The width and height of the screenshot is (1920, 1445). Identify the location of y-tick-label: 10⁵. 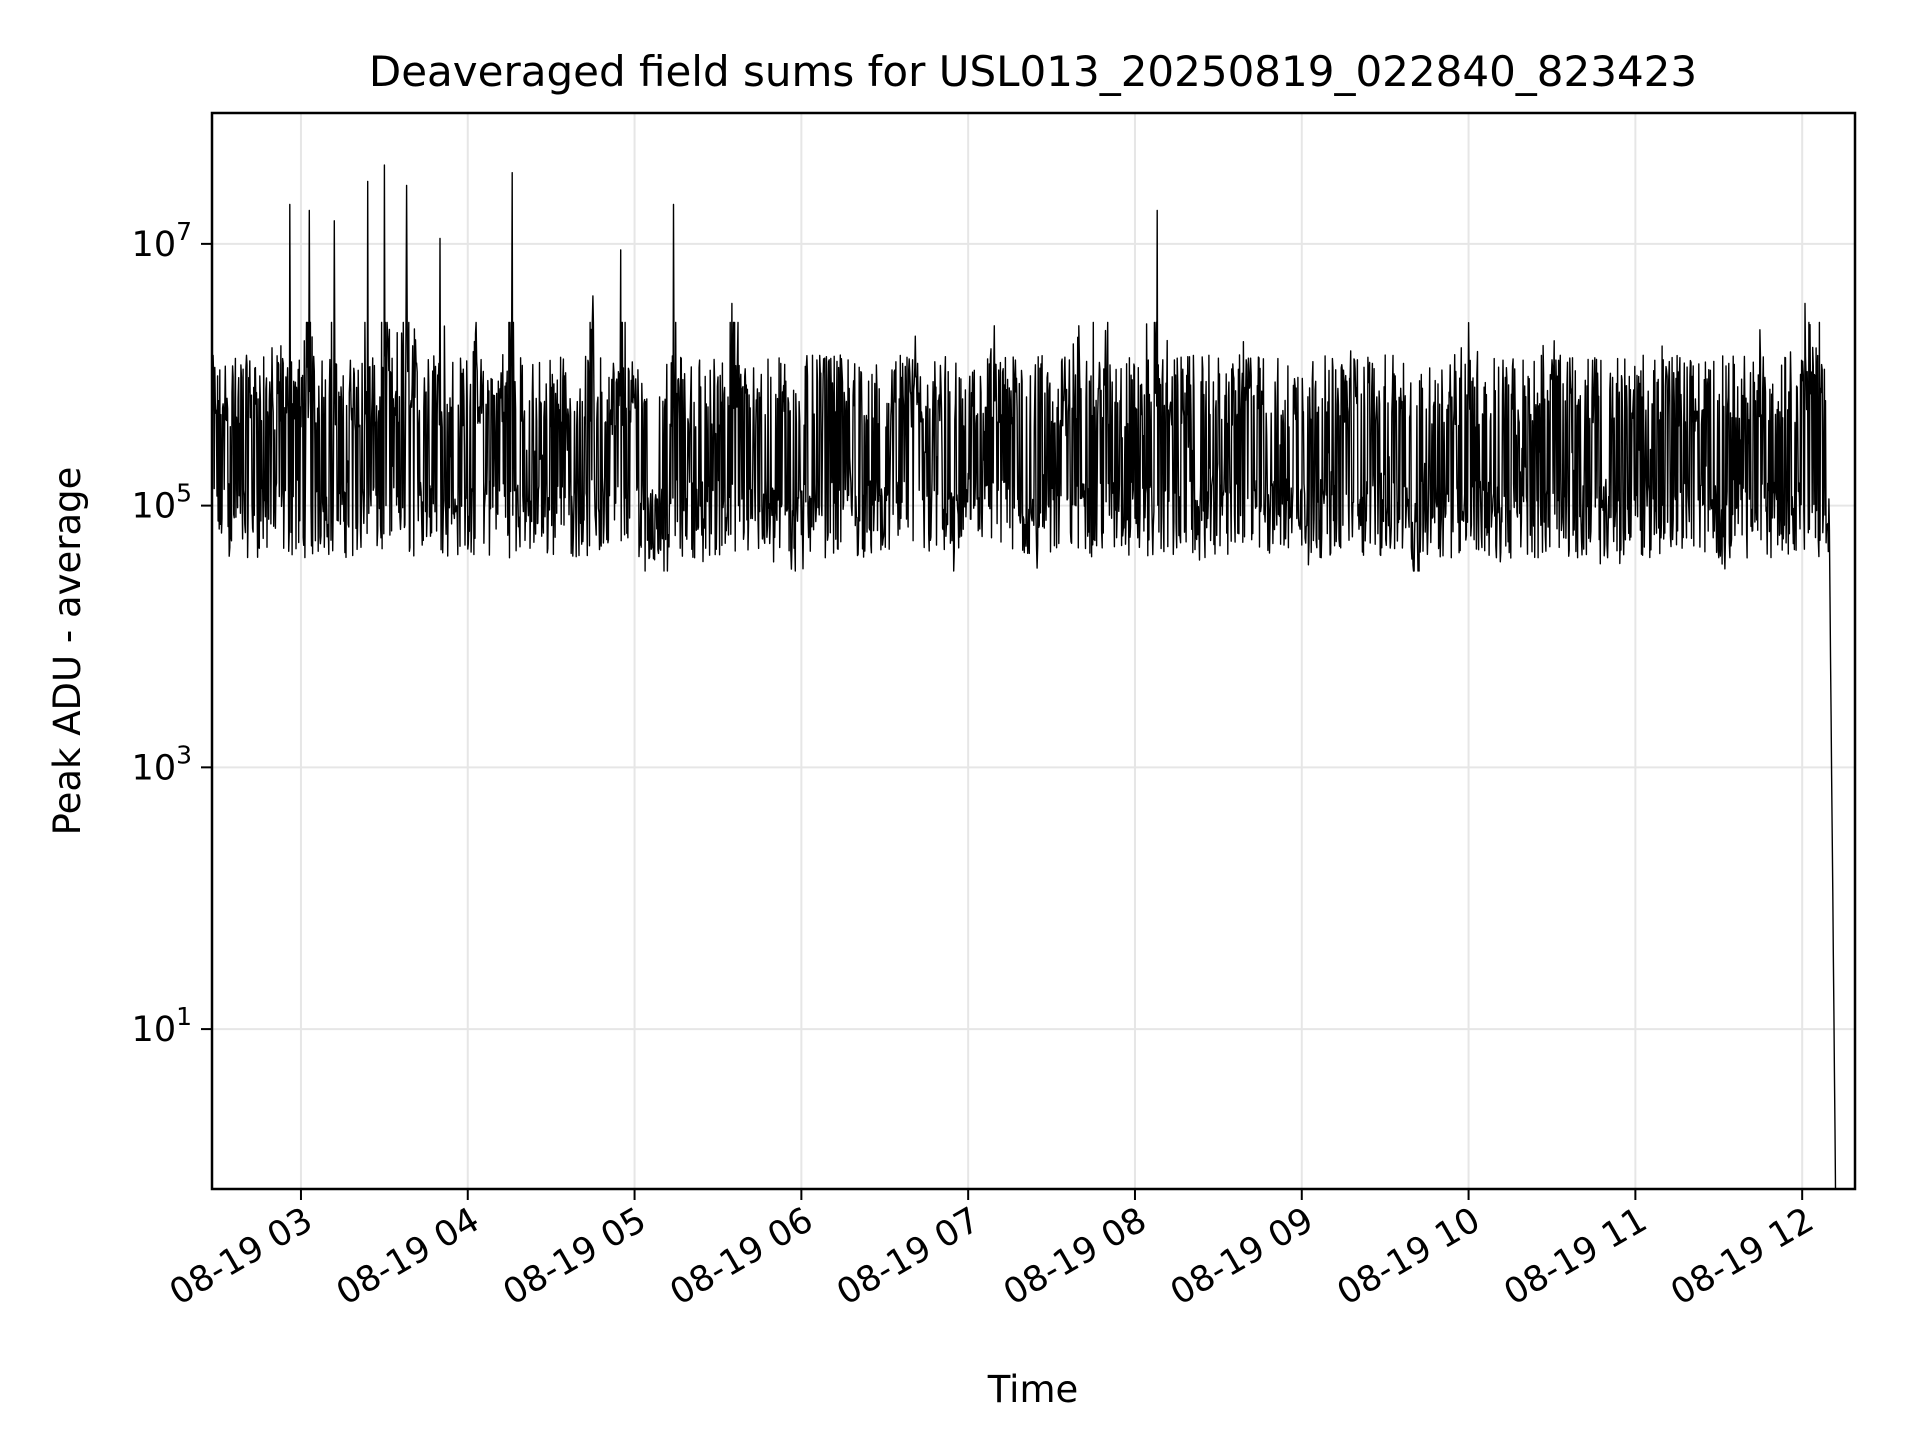
(162, 503).